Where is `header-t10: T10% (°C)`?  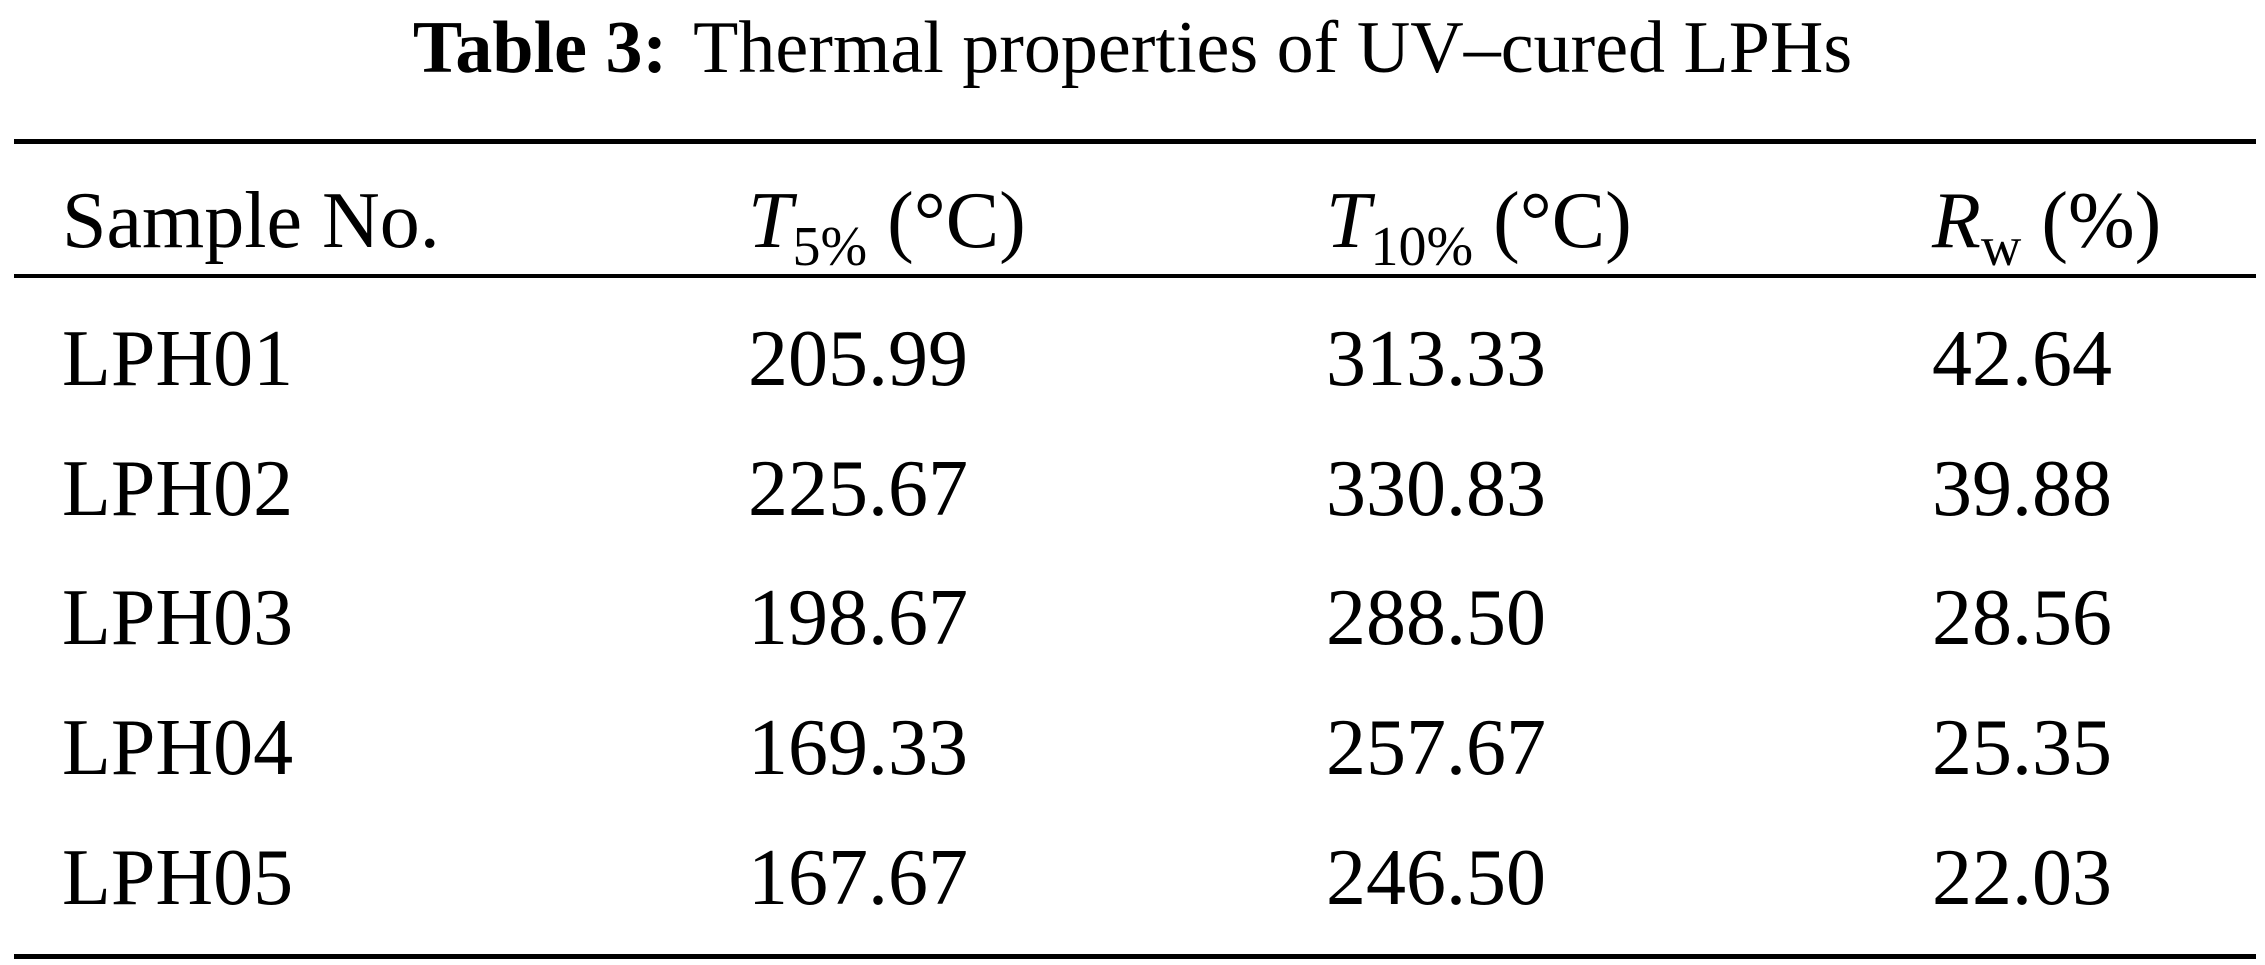 header-t10: T10% (°C) is located at coordinates (1479, 227).